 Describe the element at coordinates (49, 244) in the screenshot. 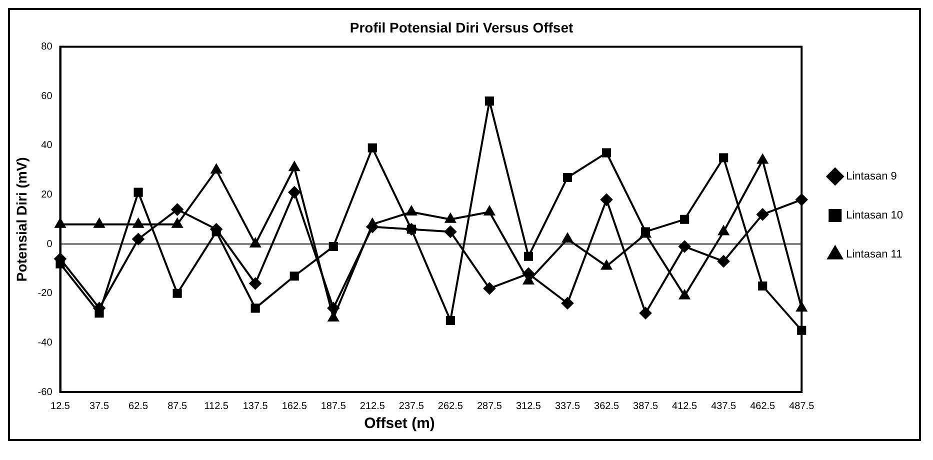

I see `y-tick-label: 0` at that location.